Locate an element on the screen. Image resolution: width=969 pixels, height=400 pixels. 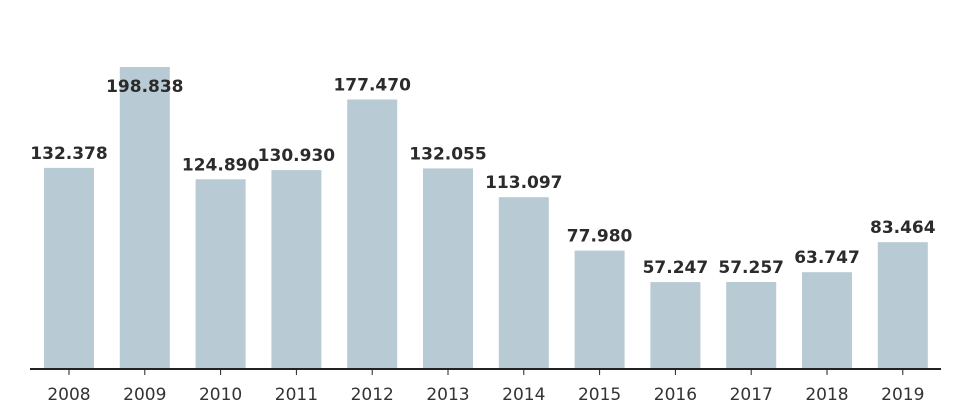
value-label-2018: 63.747 is located at coordinates (827, 258).